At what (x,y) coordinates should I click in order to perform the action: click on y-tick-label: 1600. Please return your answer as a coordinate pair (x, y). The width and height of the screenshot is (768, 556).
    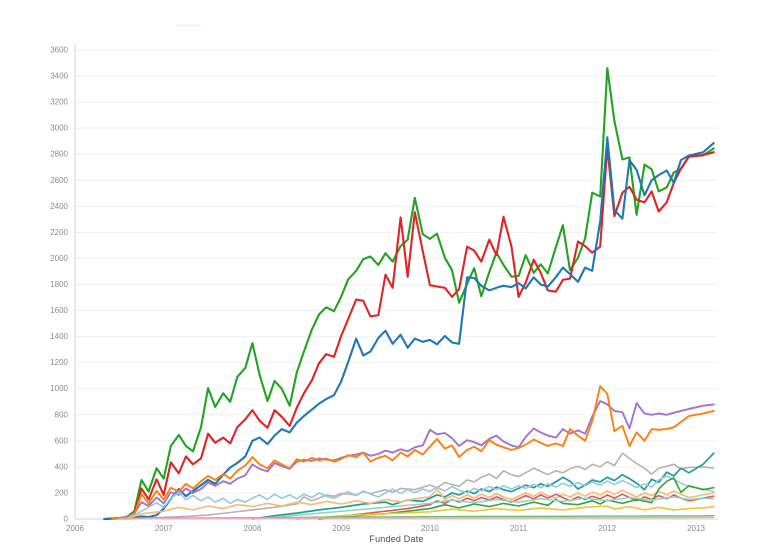
    Looking at the image, I should click on (59, 310).